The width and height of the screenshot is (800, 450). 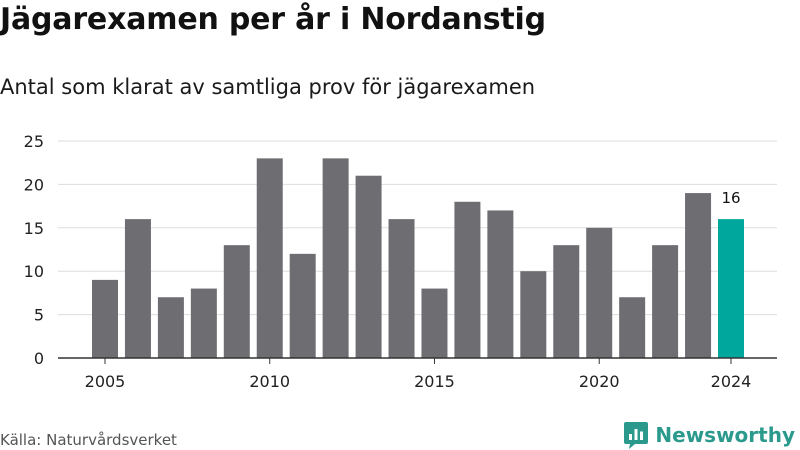 I want to click on bar-2023, so click(x=698, y=275).